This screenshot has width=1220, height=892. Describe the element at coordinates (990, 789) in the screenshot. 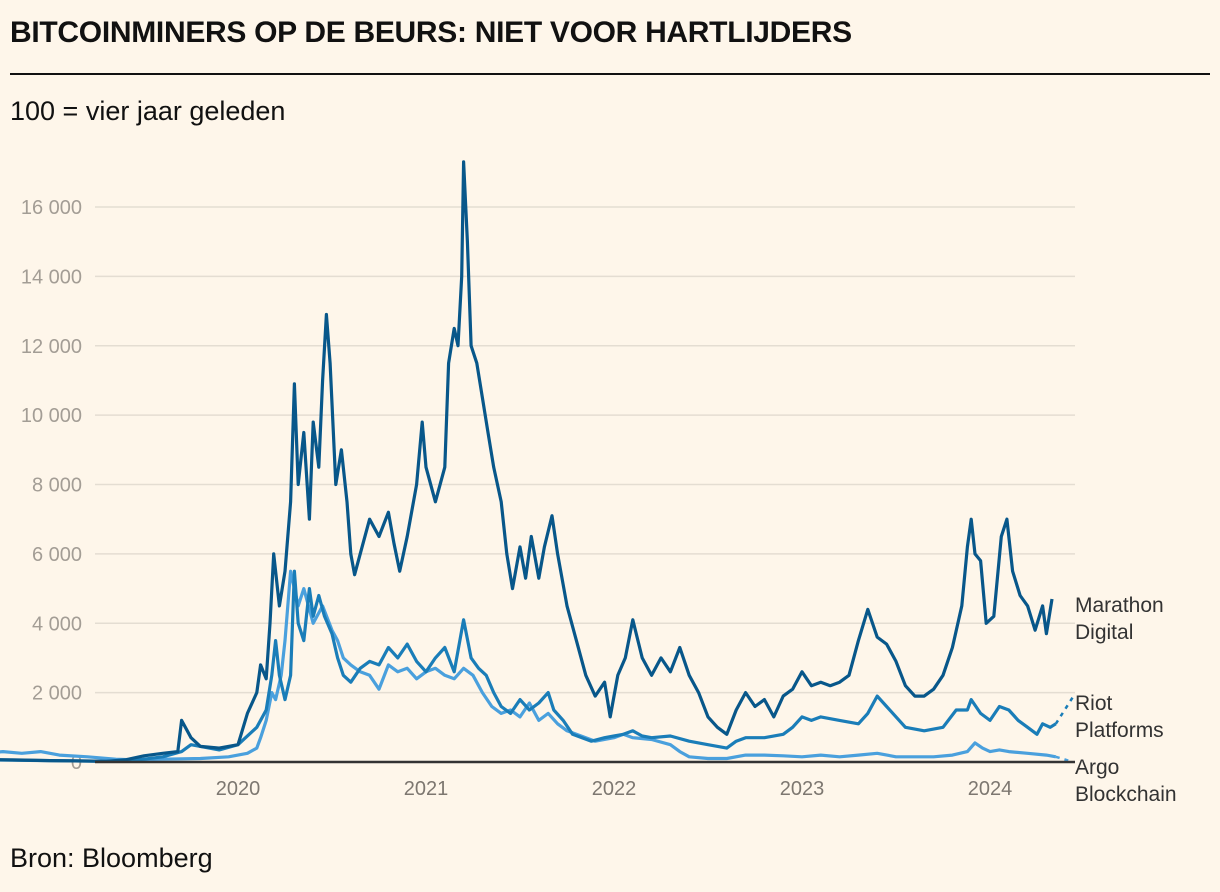

I see `x-tick-label: 2024` at that location.